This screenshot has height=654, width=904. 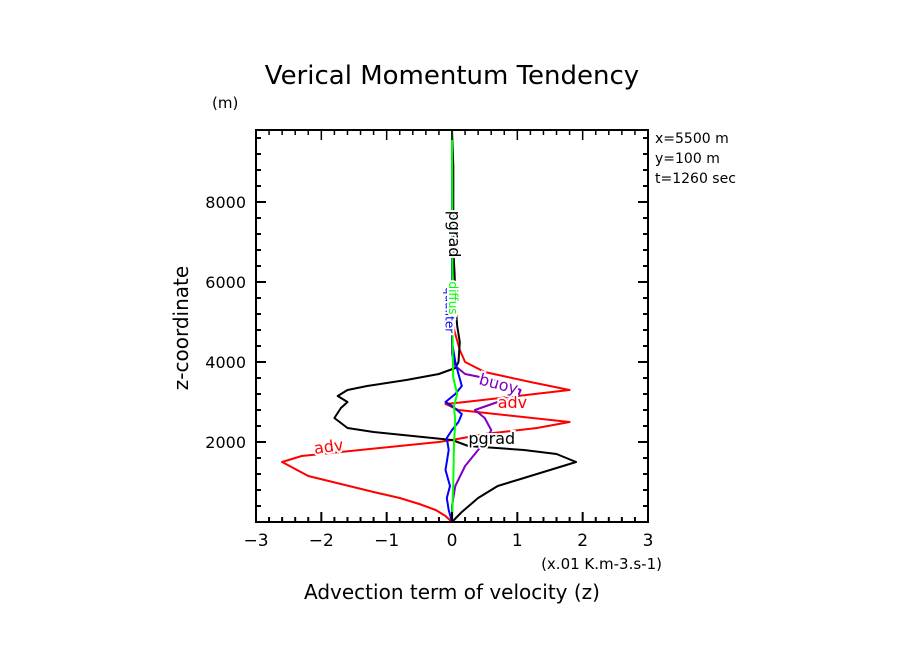 I want to click on series-label-qualiter: qualiter, so click(x=450, y=310).